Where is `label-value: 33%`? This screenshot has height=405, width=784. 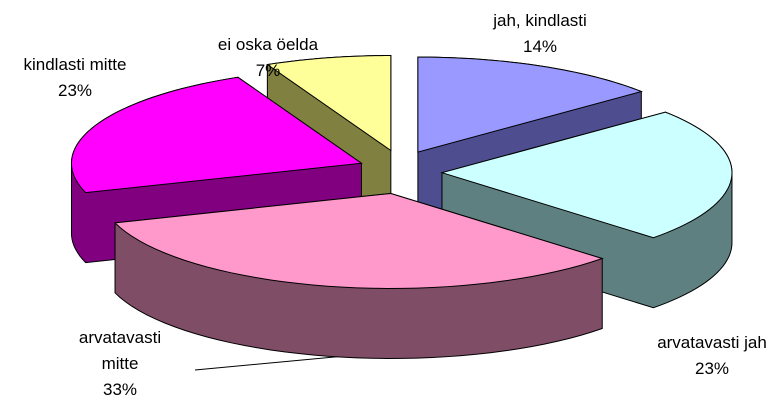 label-value: 33% is located at coordinates (120, 389).